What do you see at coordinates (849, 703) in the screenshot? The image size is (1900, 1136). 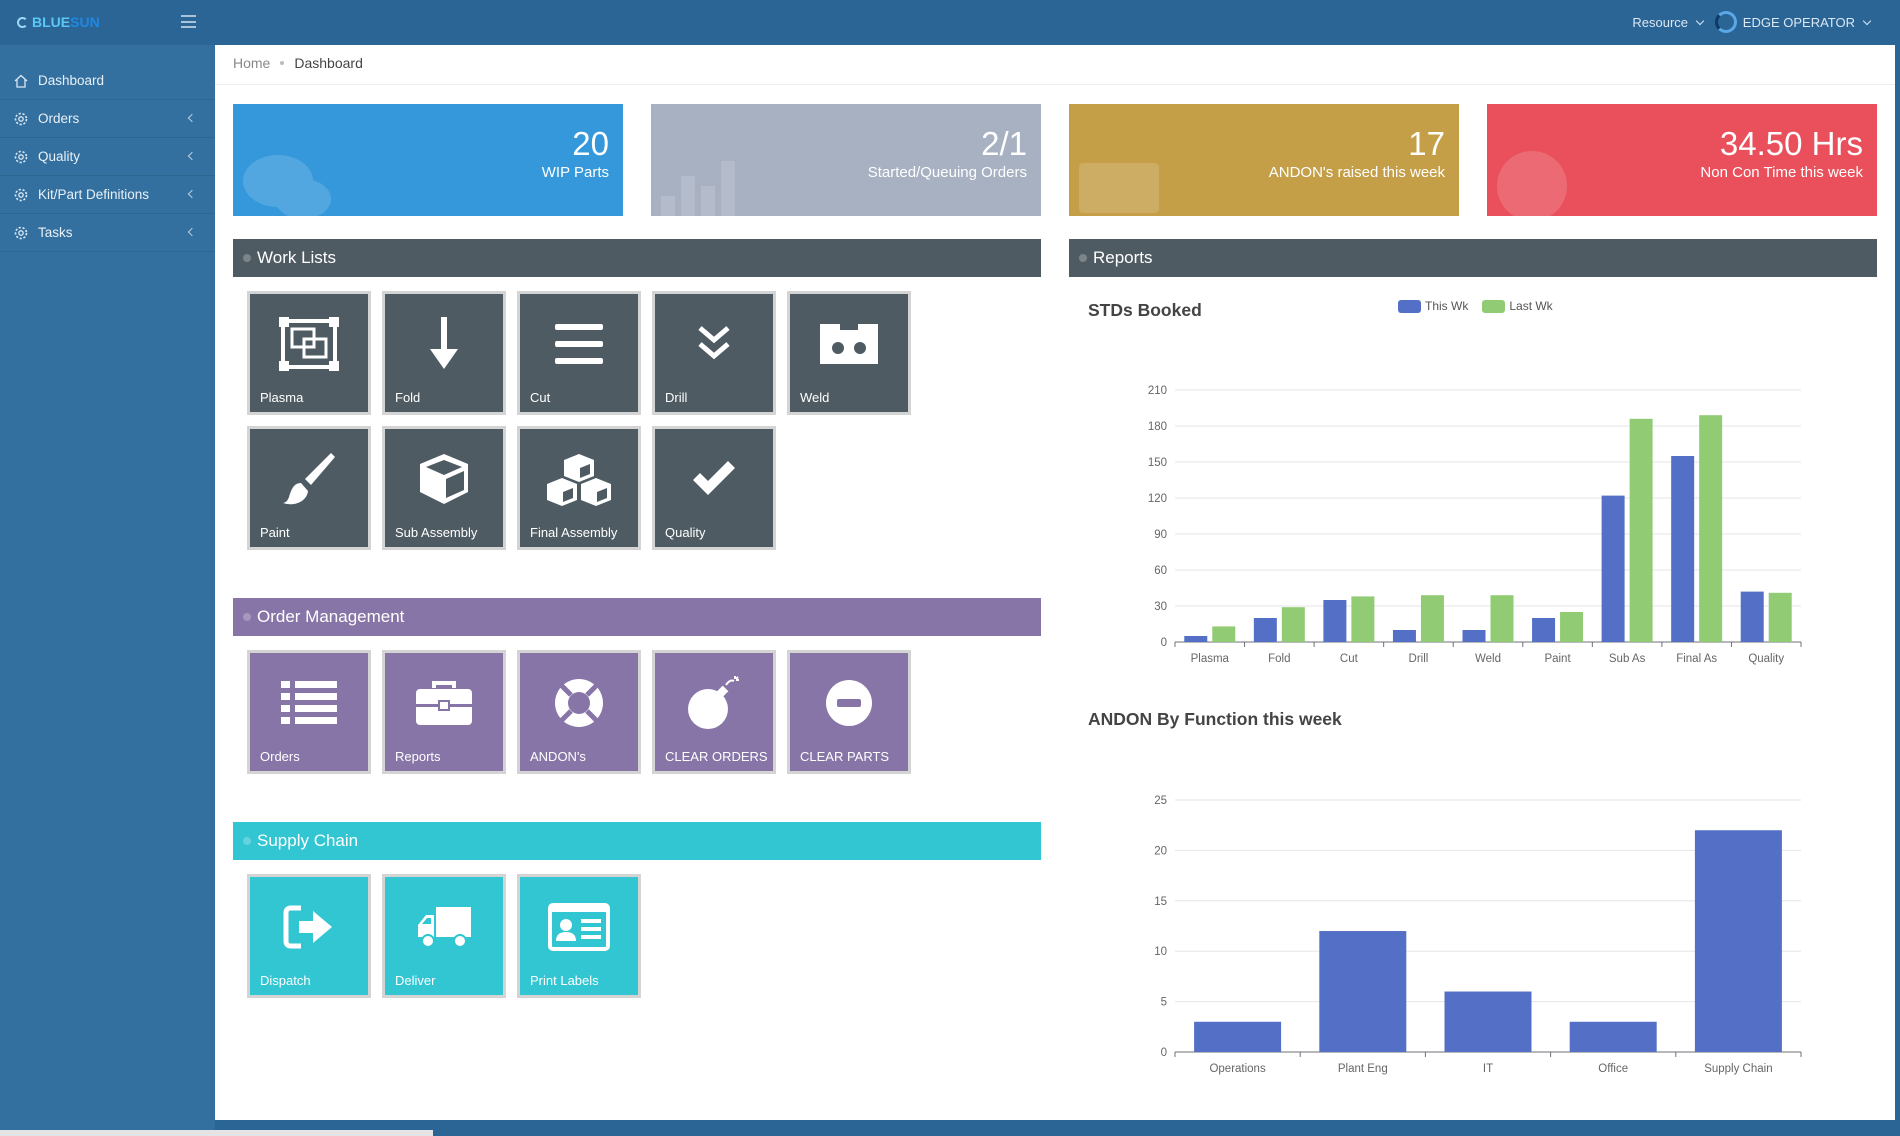 I see `minus-circle-icon` at bounding box center [849, 703].